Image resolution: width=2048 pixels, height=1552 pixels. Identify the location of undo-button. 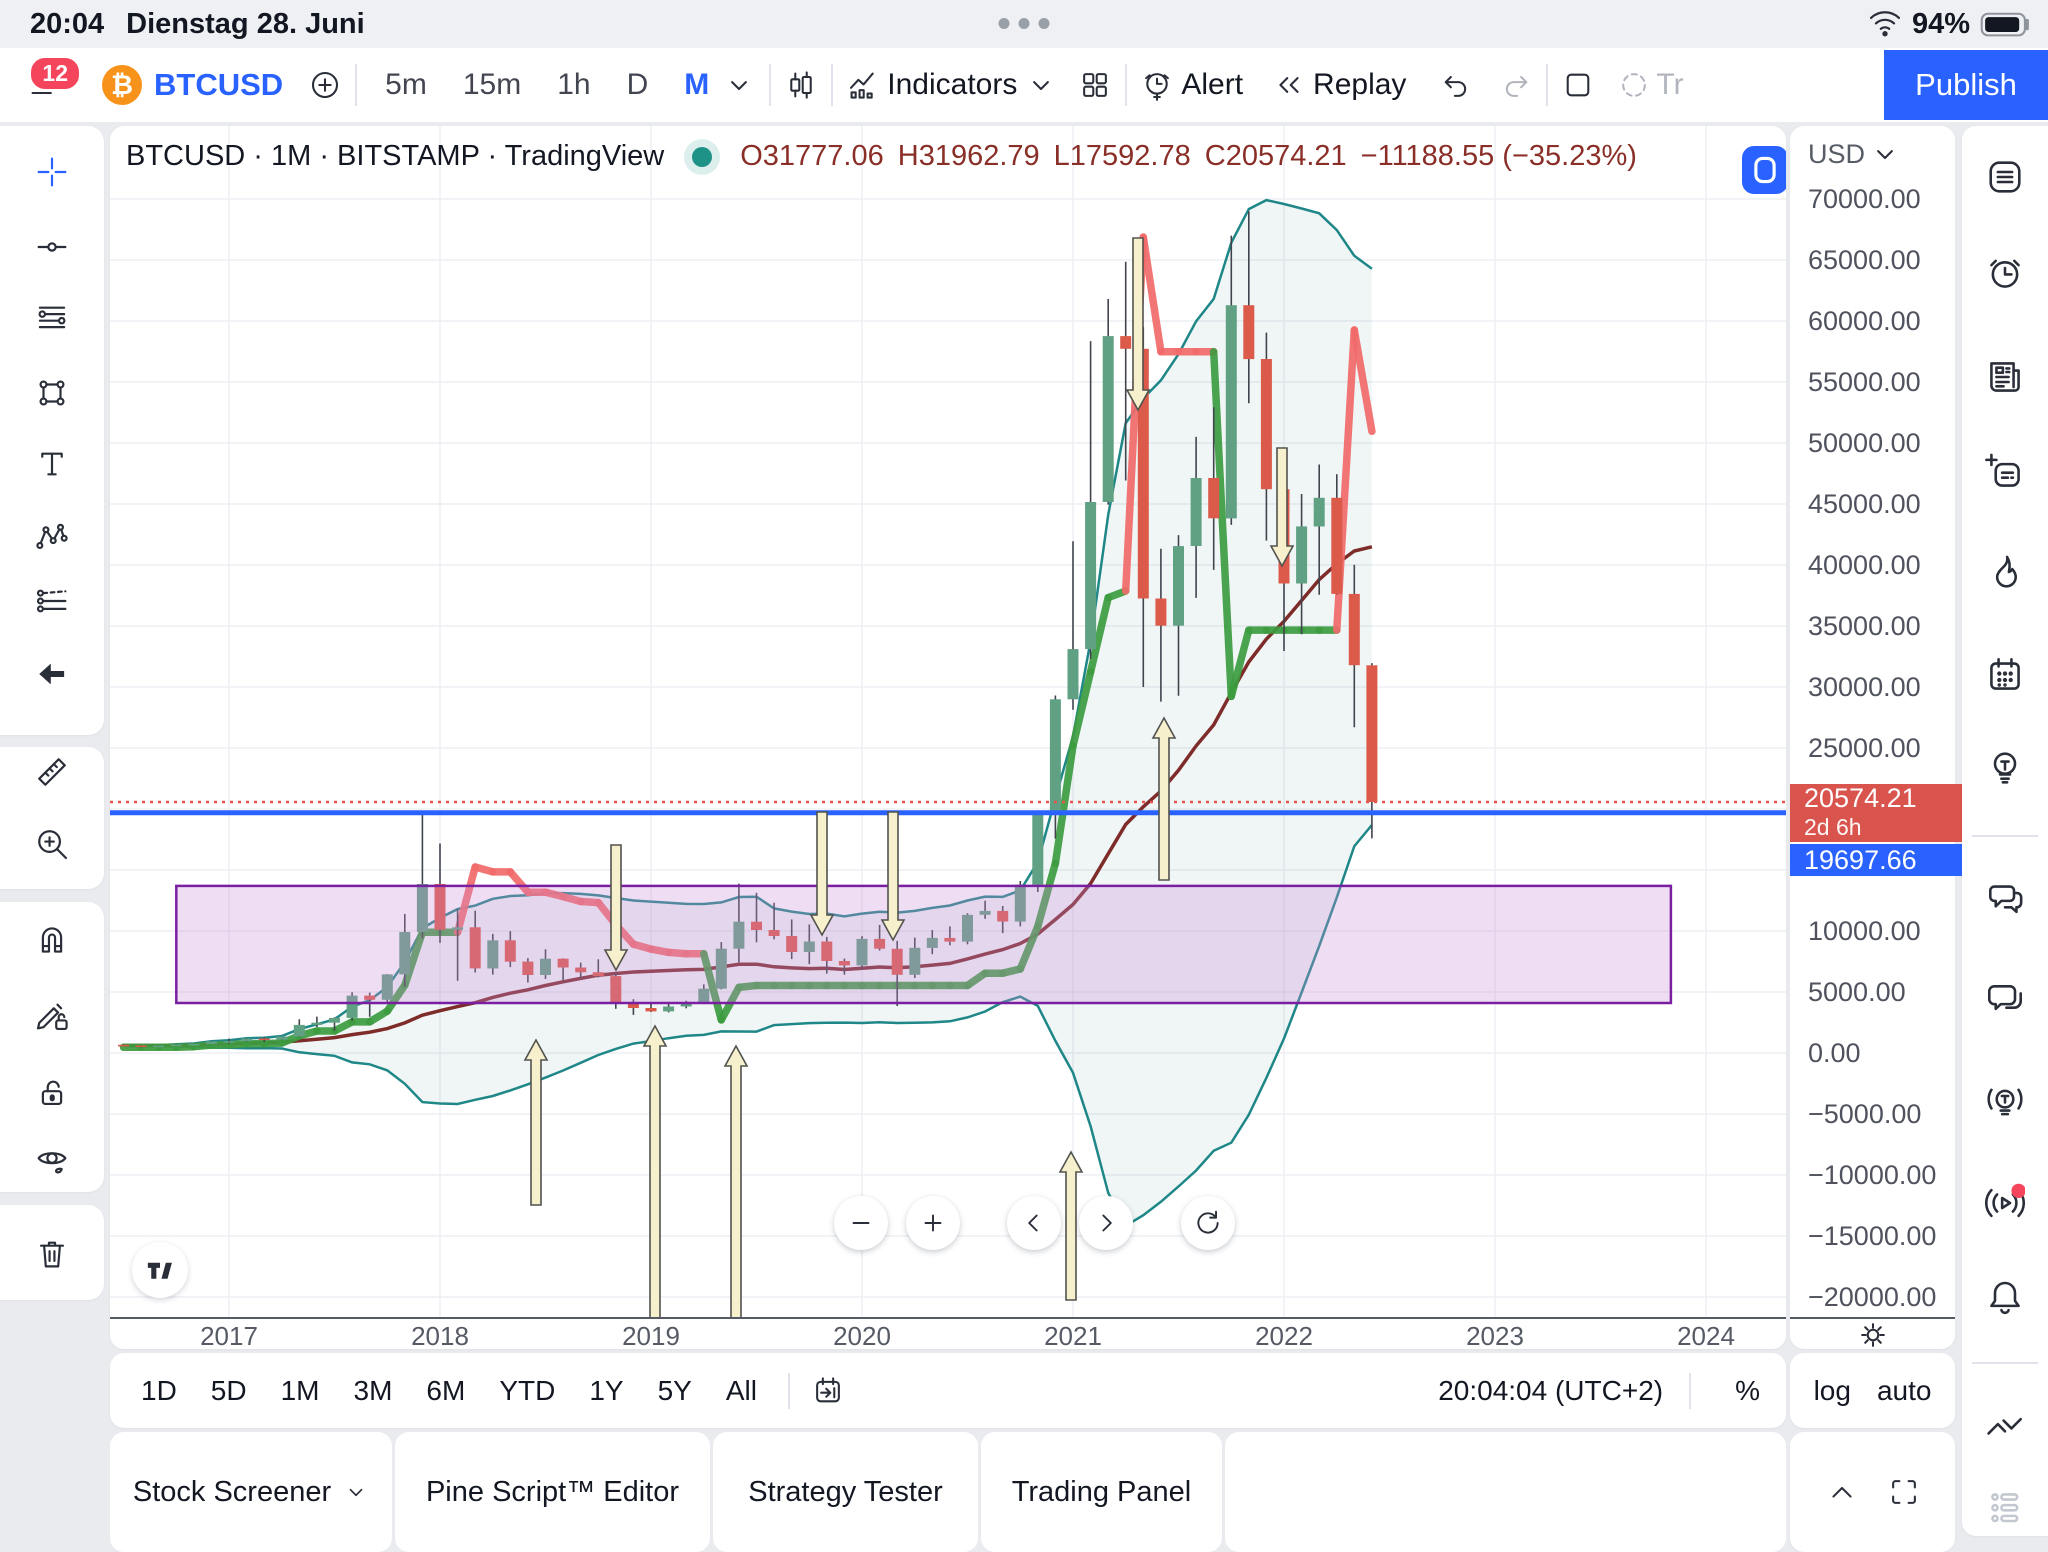
(1456, 85).